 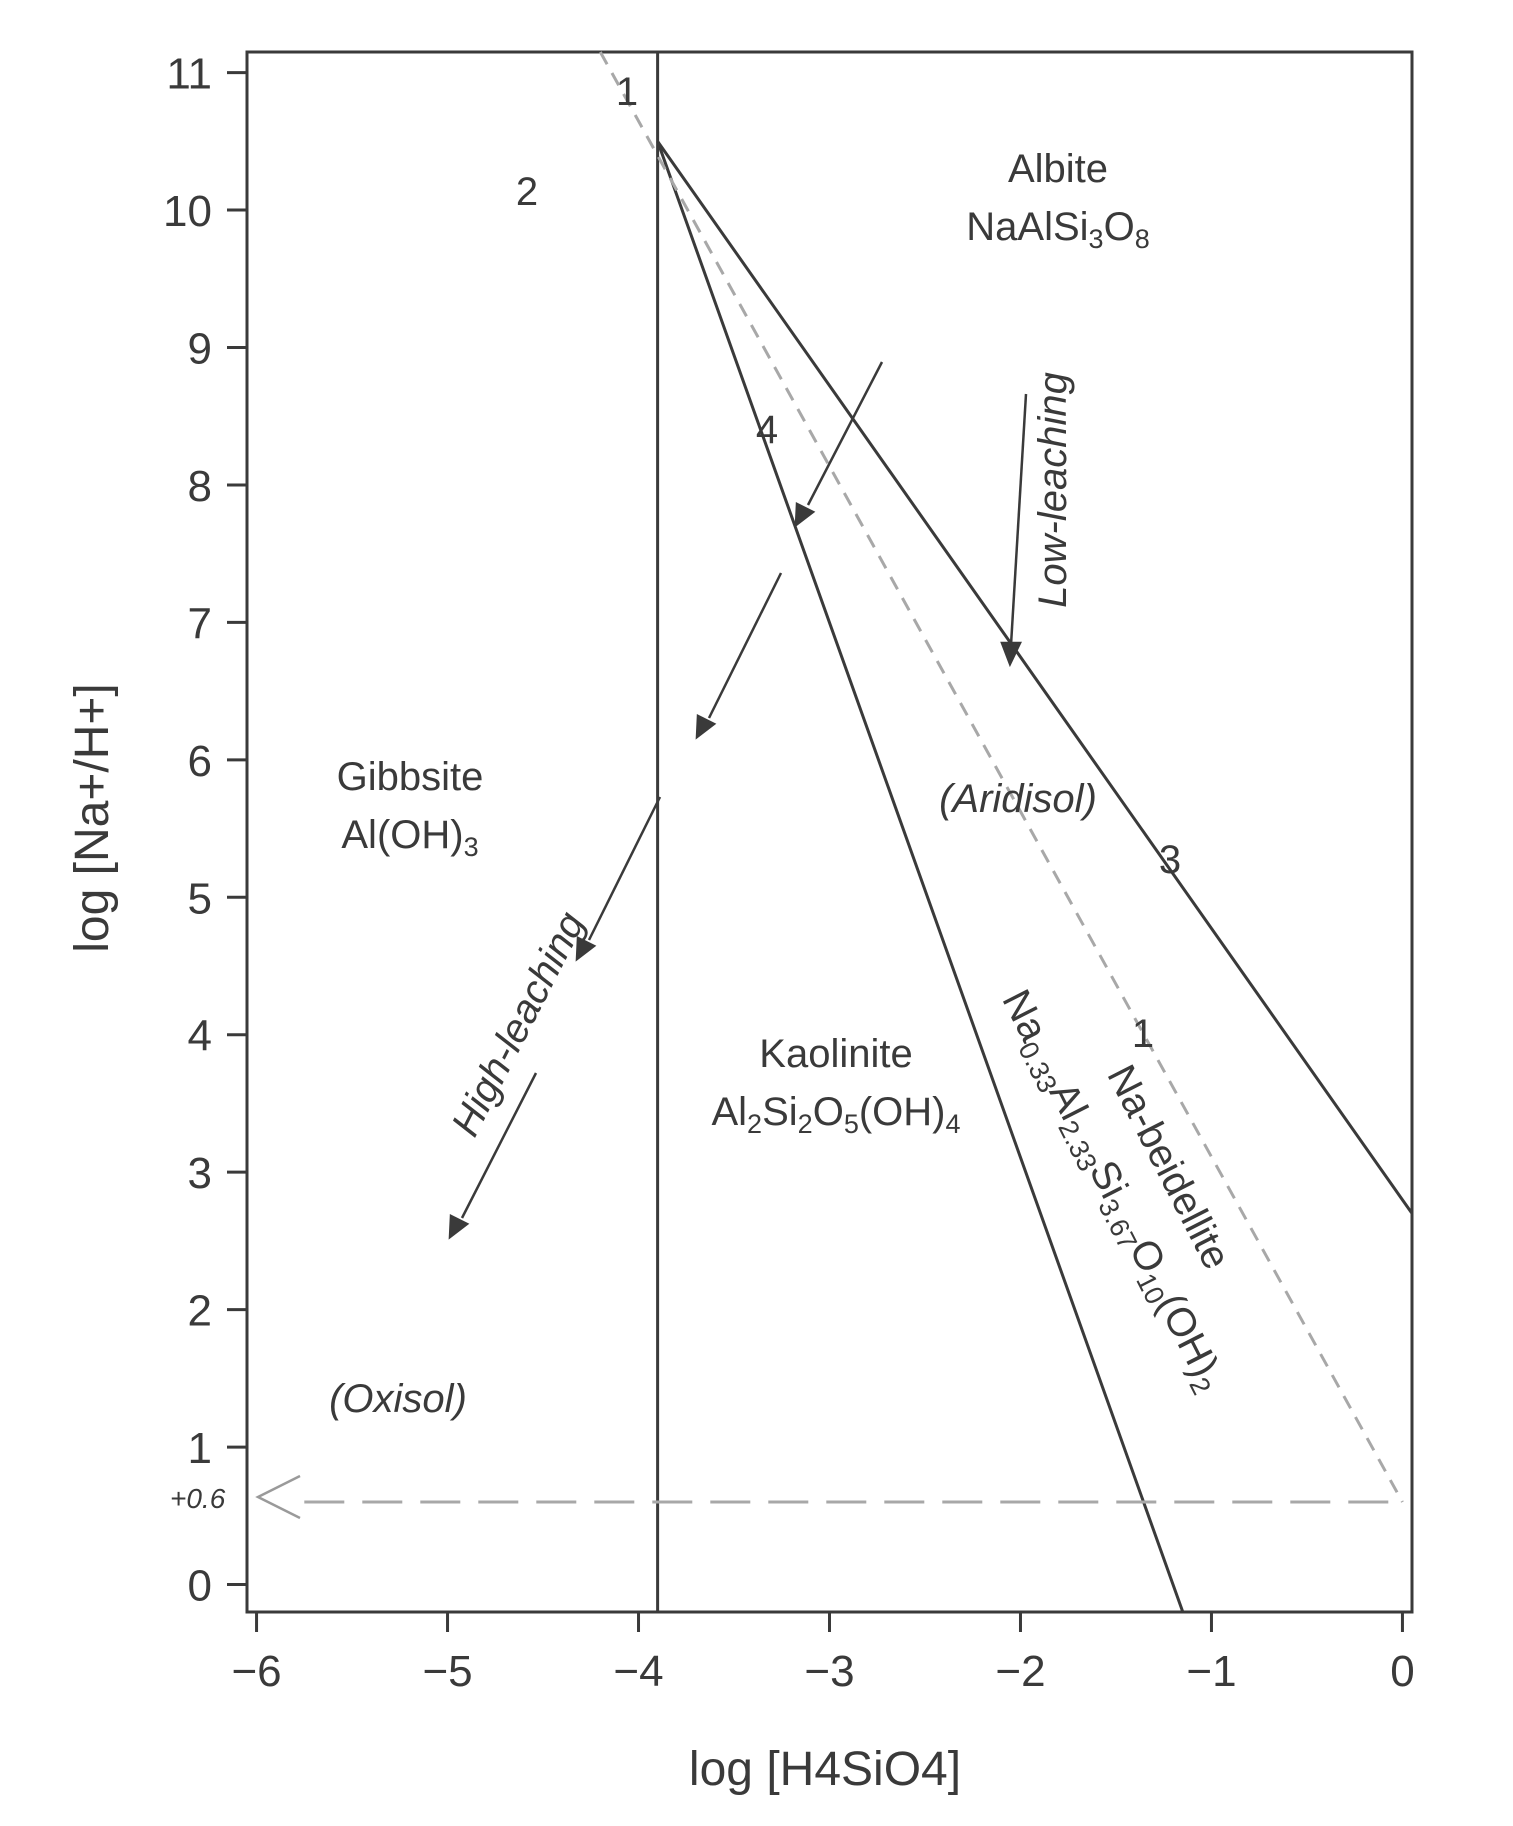 What do you see at coordinates (1053, 490) in the screenshot?
I see `label-low-leaching: Low-leaching` at bounding box center [1053, 490].